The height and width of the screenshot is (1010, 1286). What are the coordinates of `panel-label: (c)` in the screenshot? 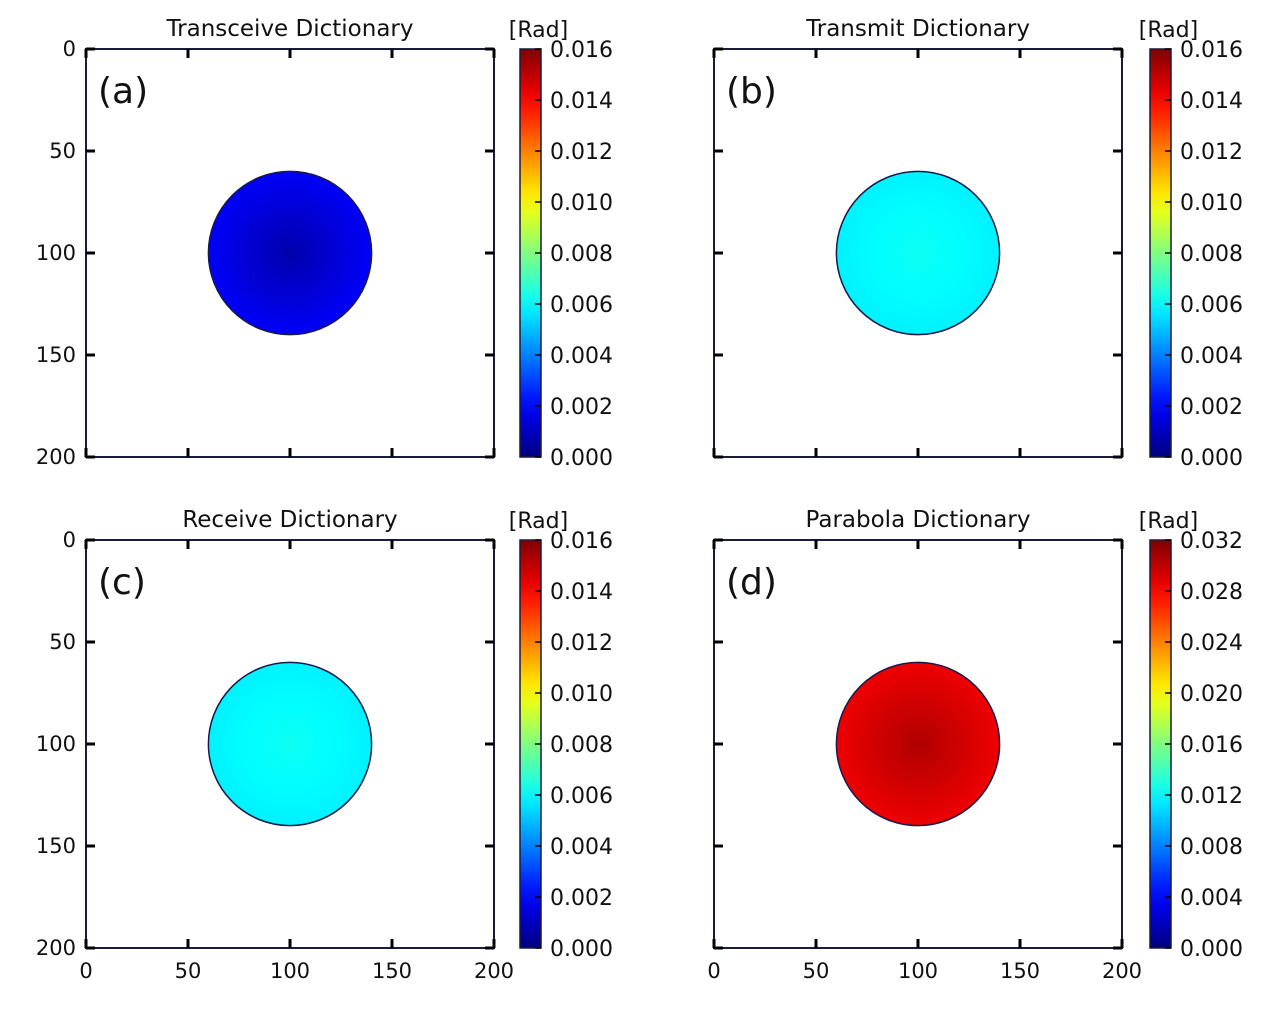 It's located at (122, 582).